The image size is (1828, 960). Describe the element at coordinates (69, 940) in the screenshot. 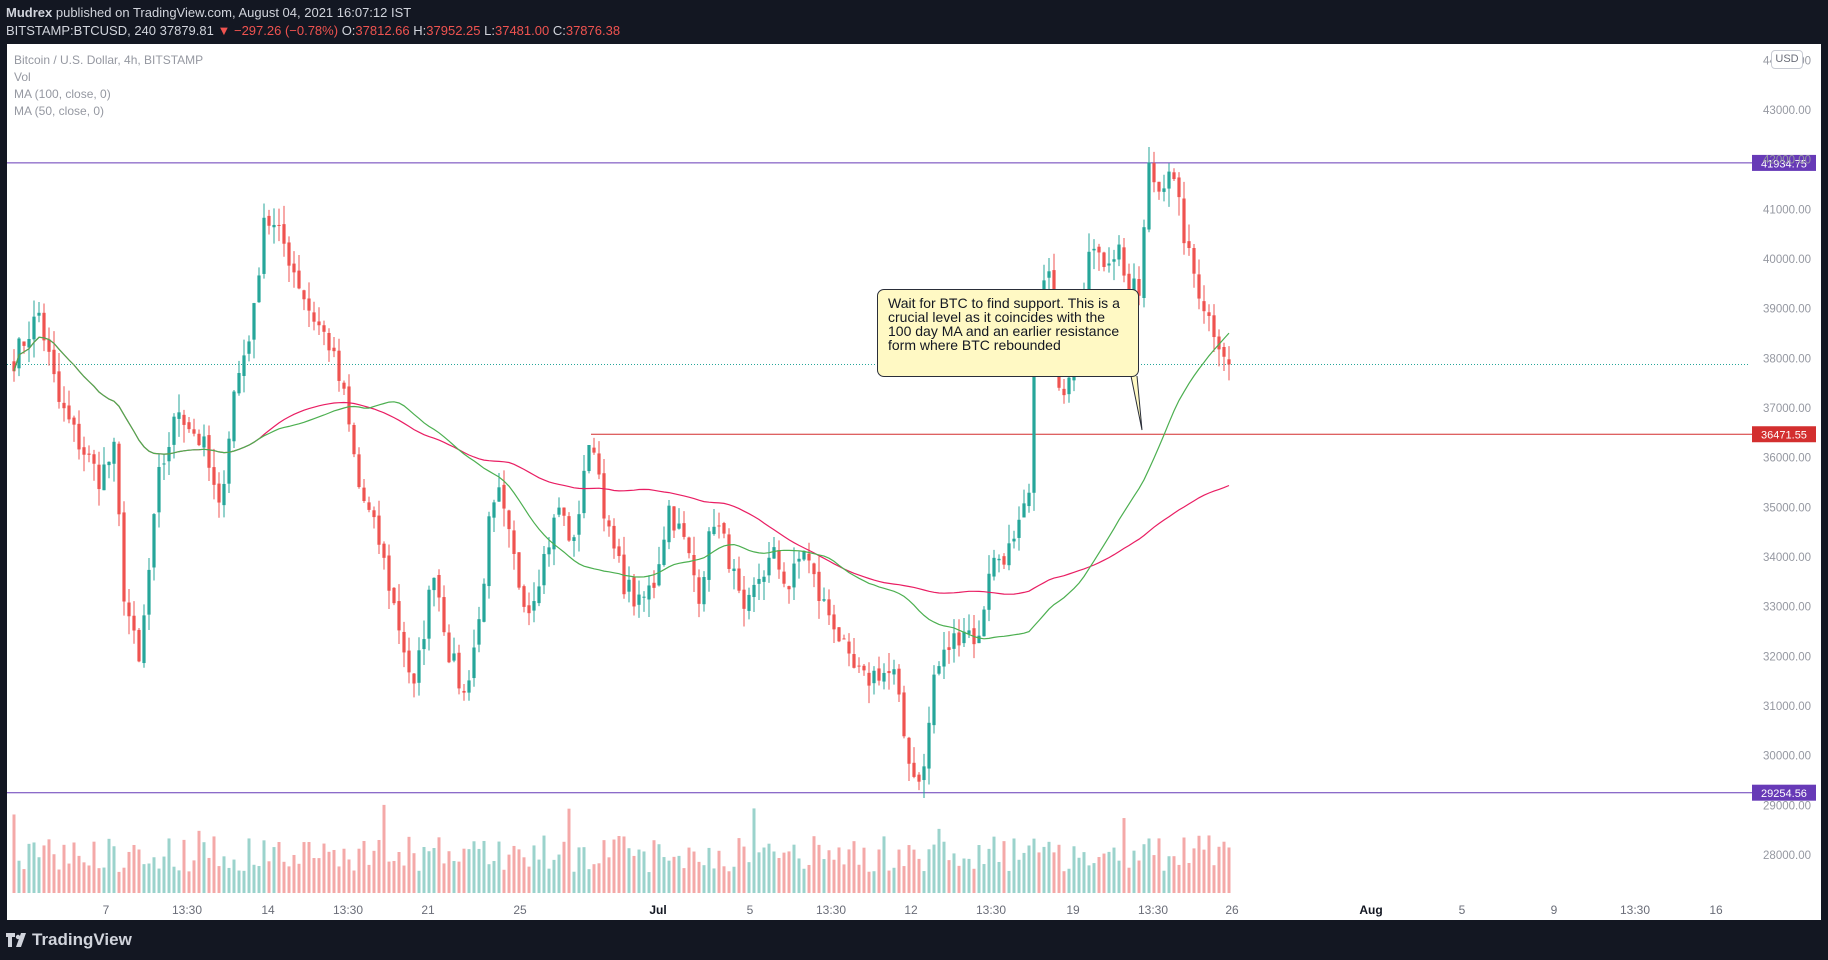

I see `tradingview-logo: TradingView` at that location.